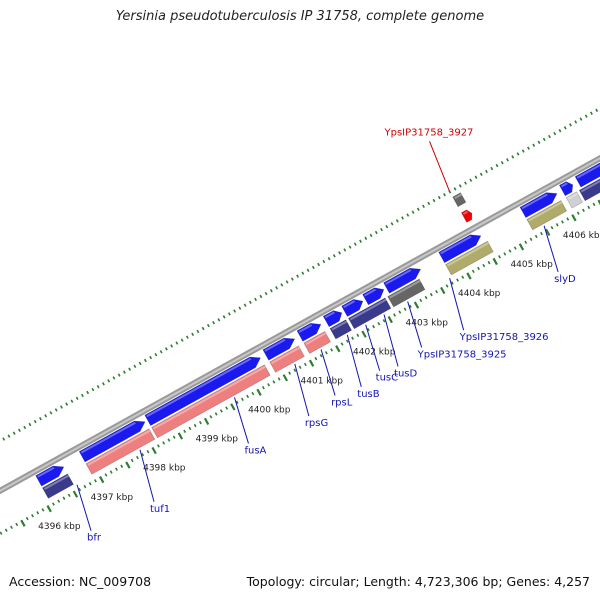 Image resolution: width=600 pixels, height=600 pixels. I want to click on gene-label: tuf1, so click(160, 509).